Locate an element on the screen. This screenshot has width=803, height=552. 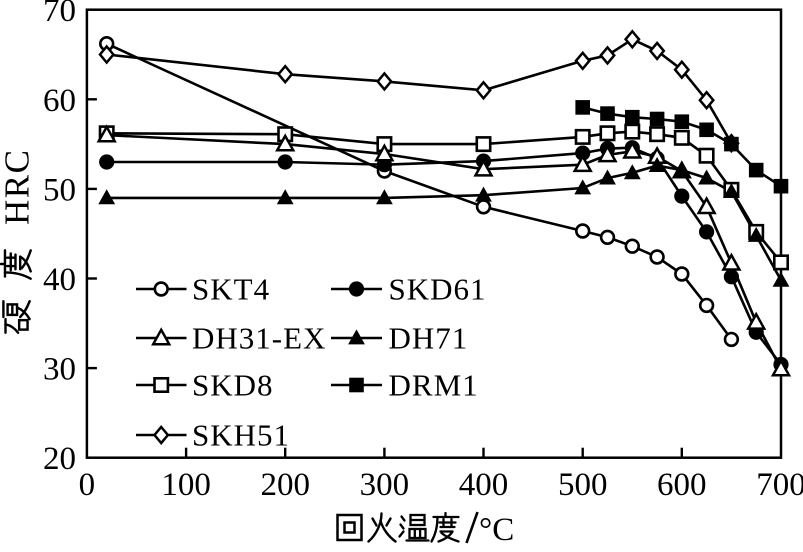
svg-text: HRC is located at coordinates (18, 187).